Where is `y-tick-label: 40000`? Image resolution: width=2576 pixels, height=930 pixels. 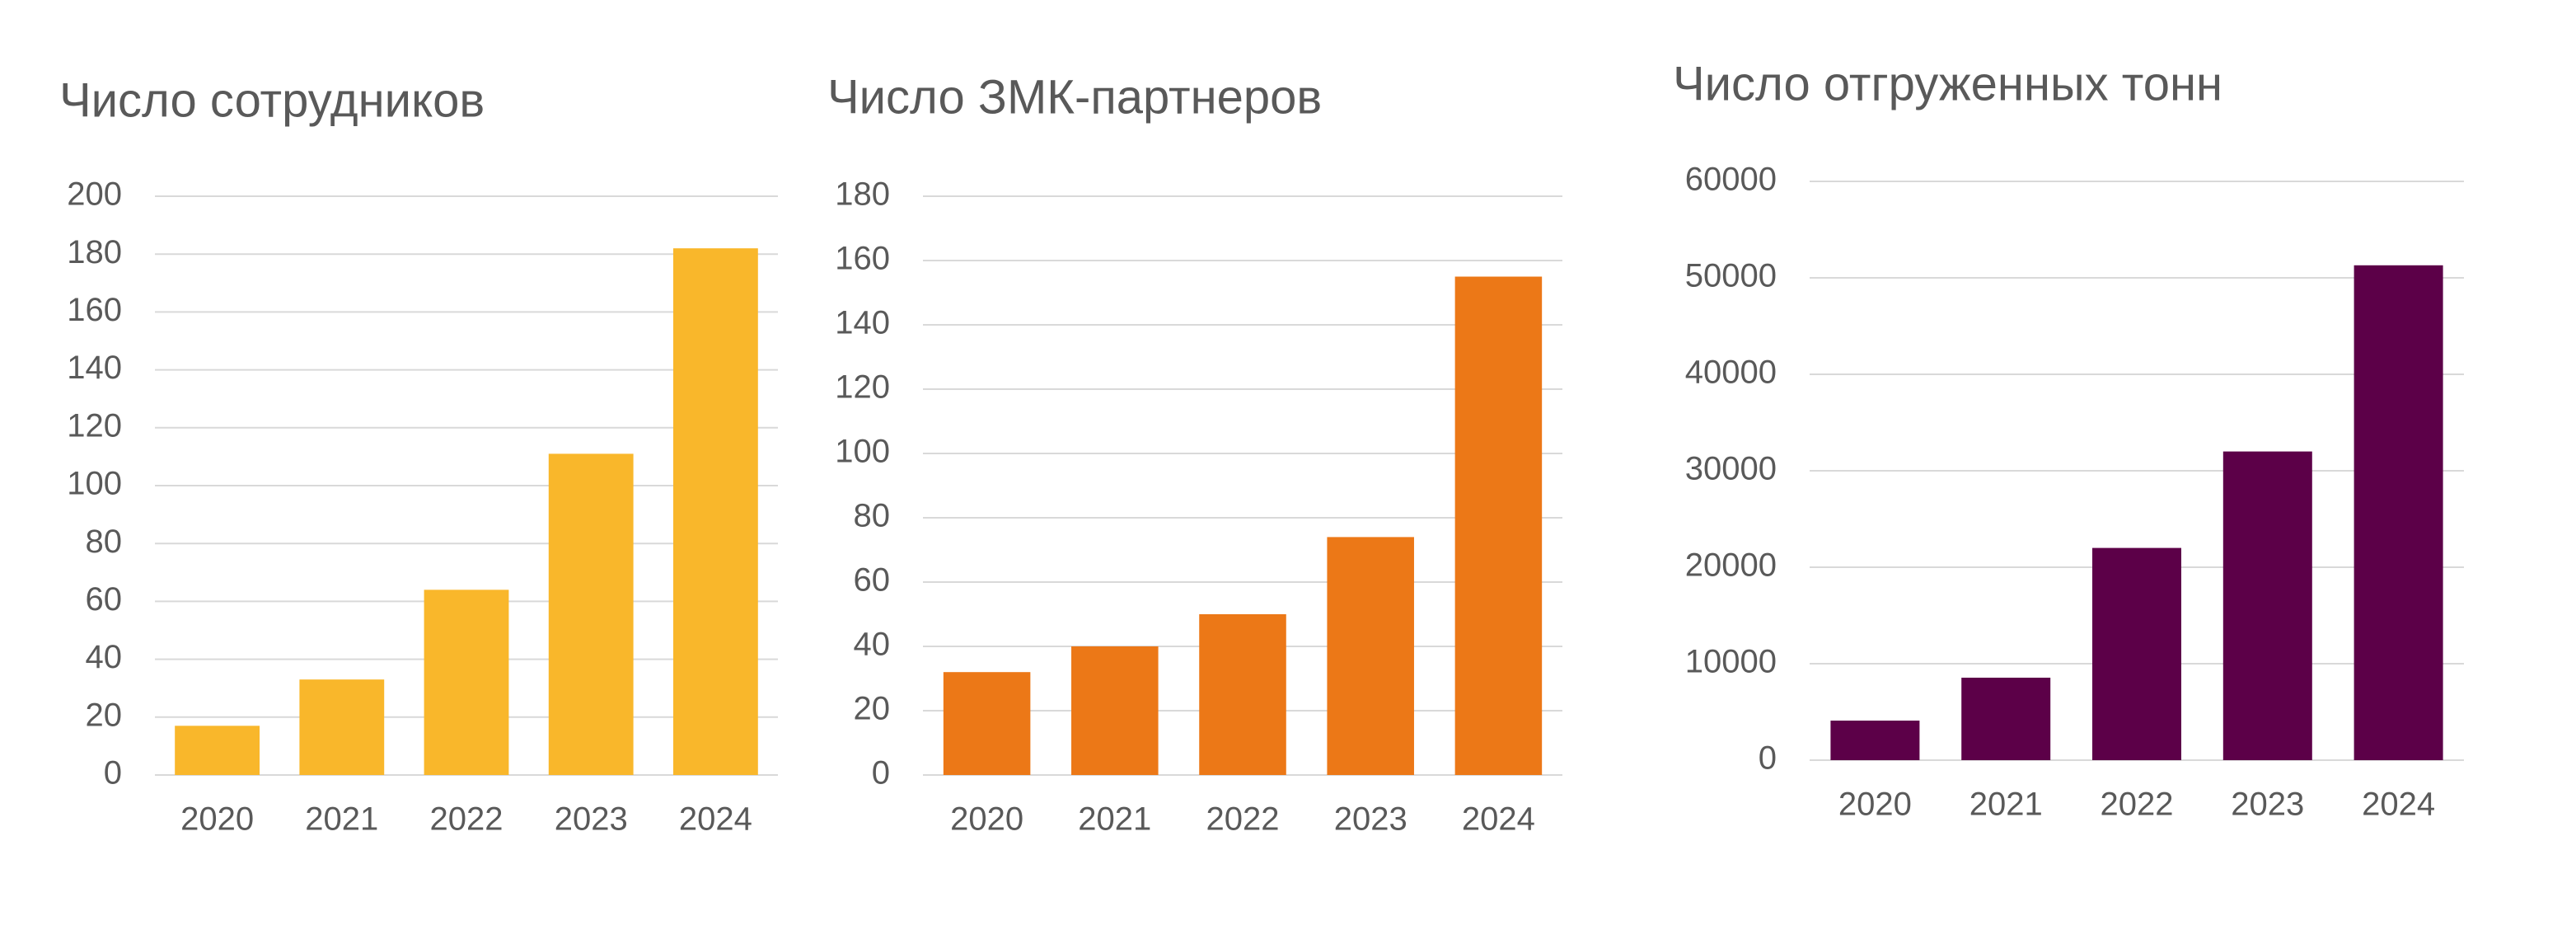 y-tick-label: 40000 is located at coordinates (1731, 373).